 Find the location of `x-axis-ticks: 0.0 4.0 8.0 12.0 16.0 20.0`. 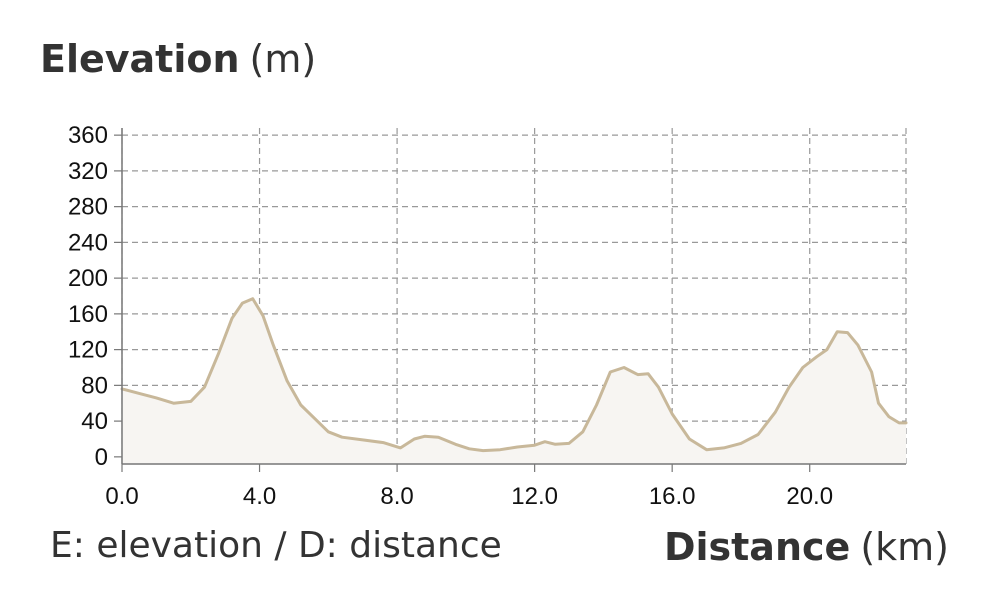

x-axis-ticks: 0.0 4.0 8.0 12.0 16.0 20.0 is located at coordinates (469, 487).